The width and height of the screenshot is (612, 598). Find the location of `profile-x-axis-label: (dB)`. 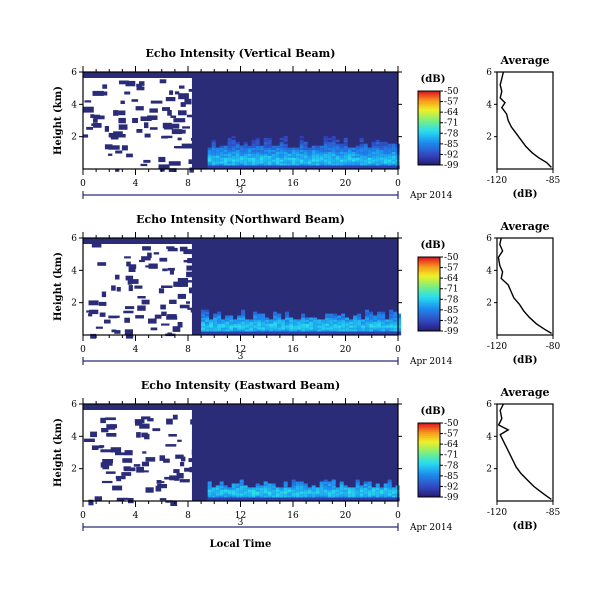

profile-x-axis-label: (dB) is located at coordinates (525, 526).